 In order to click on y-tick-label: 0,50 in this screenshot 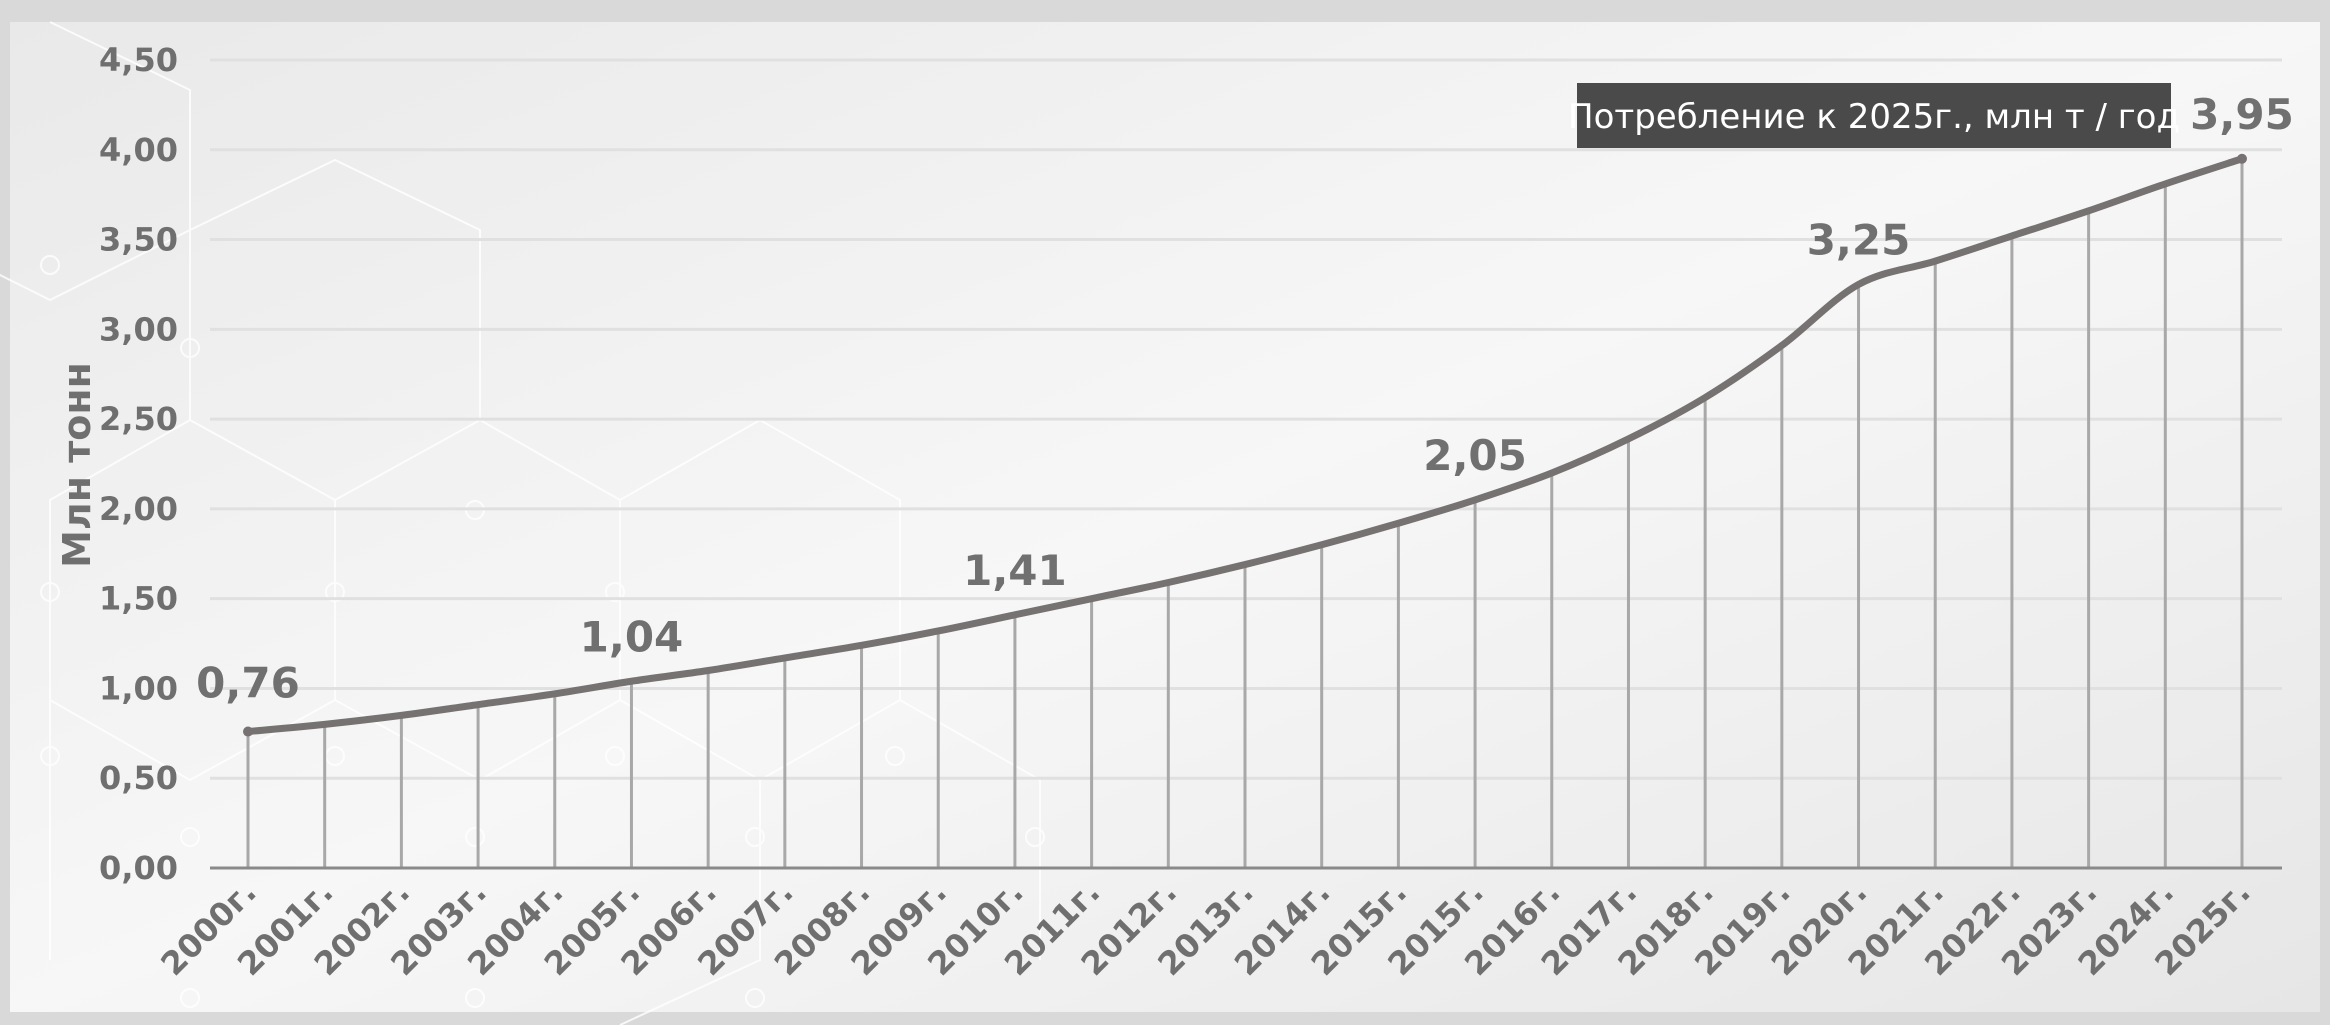, I will do `click(138, 778)`.